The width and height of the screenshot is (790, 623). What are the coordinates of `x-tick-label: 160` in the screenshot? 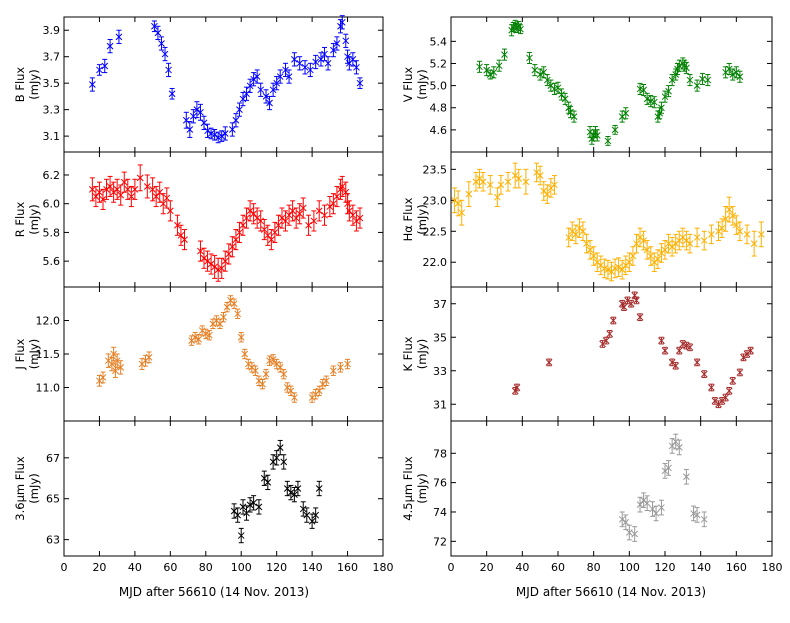 It's located at (736, 567).